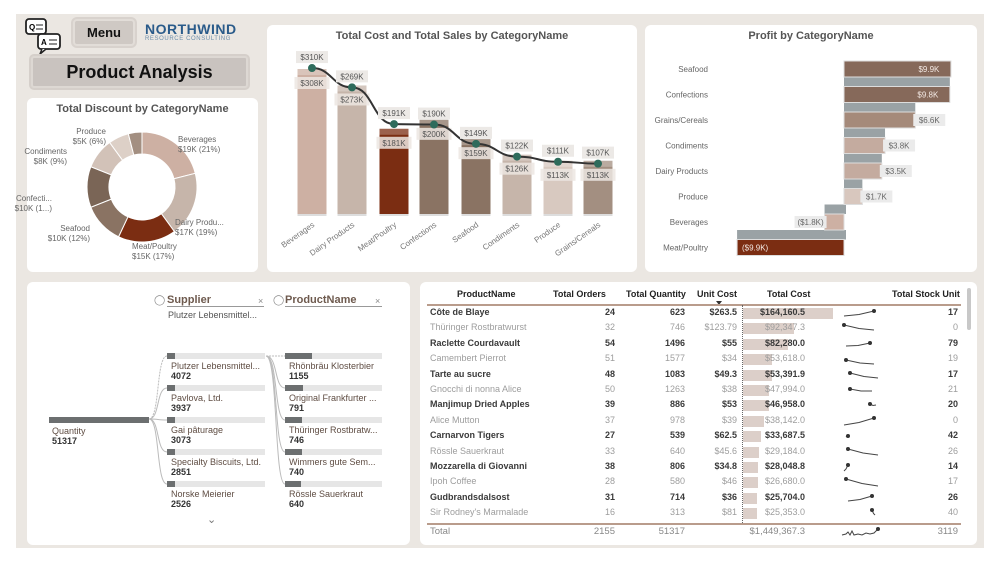 The width and height of the screenshot is (1000, 566). I want to click on donut-slice, so click(135, 143).